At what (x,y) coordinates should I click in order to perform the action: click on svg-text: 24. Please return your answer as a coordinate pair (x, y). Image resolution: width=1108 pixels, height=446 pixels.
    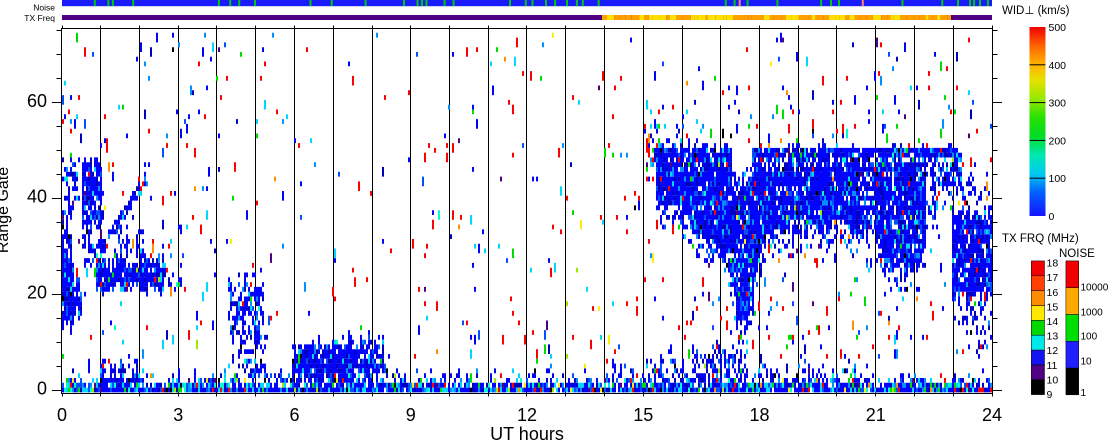
    Looking at the image, I should click on (992, 415).